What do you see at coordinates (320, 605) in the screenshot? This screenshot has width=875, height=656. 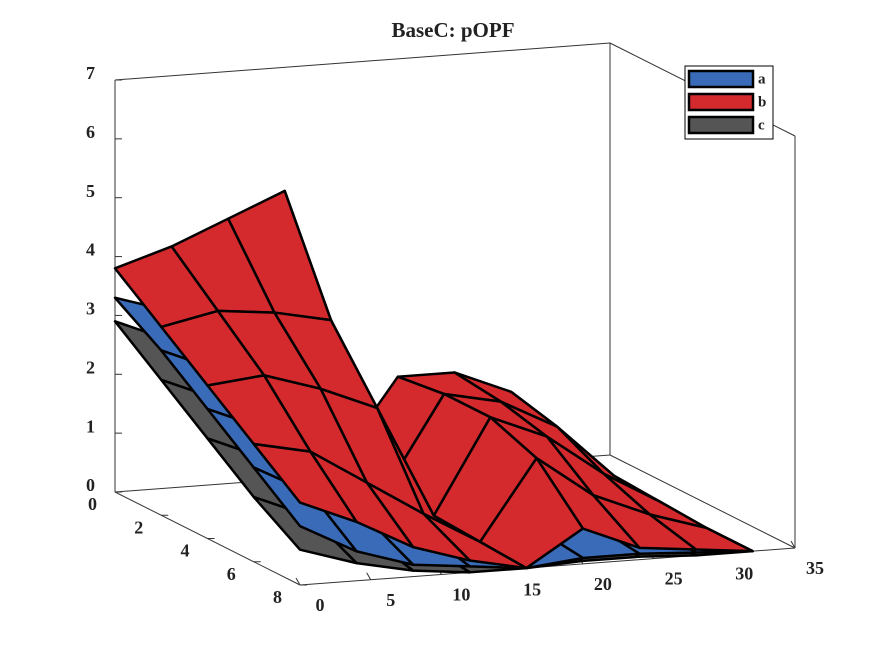 I see `x-tick-label: 0` at bounding box center [320, 605].